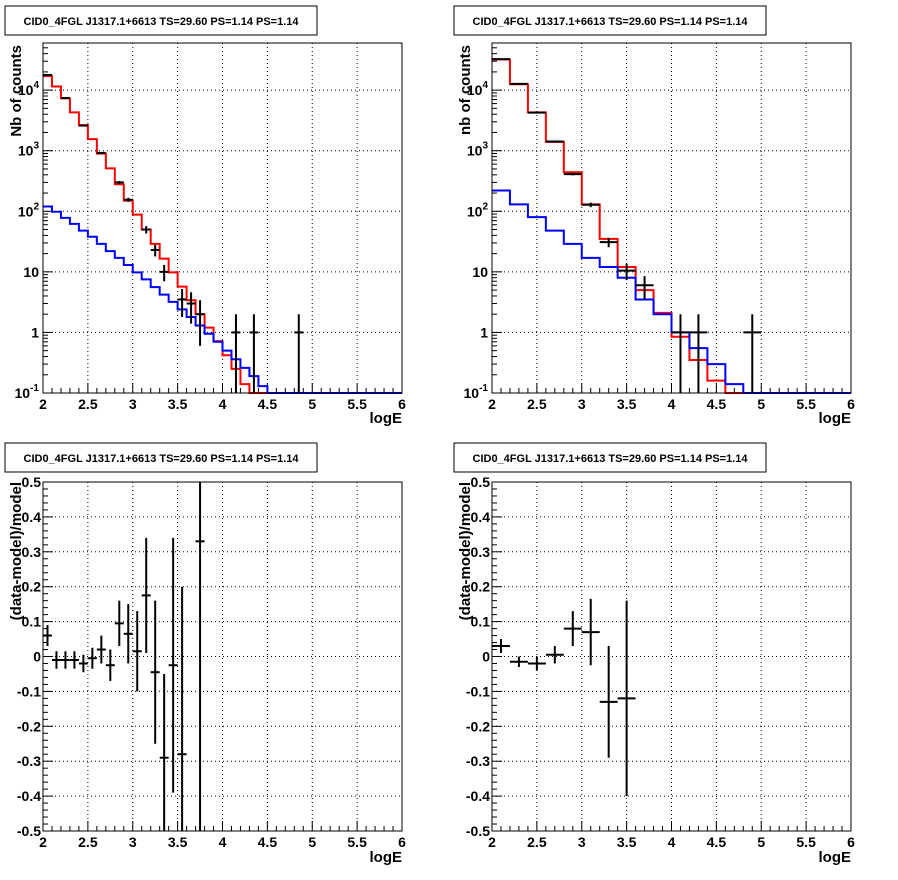 The width and height of the screenshot is (898, 880). What do you see at coordinates (465, 90) in the screenshot?
I see `y-axis-label: nb of counts` at bounding box center [465, 90].